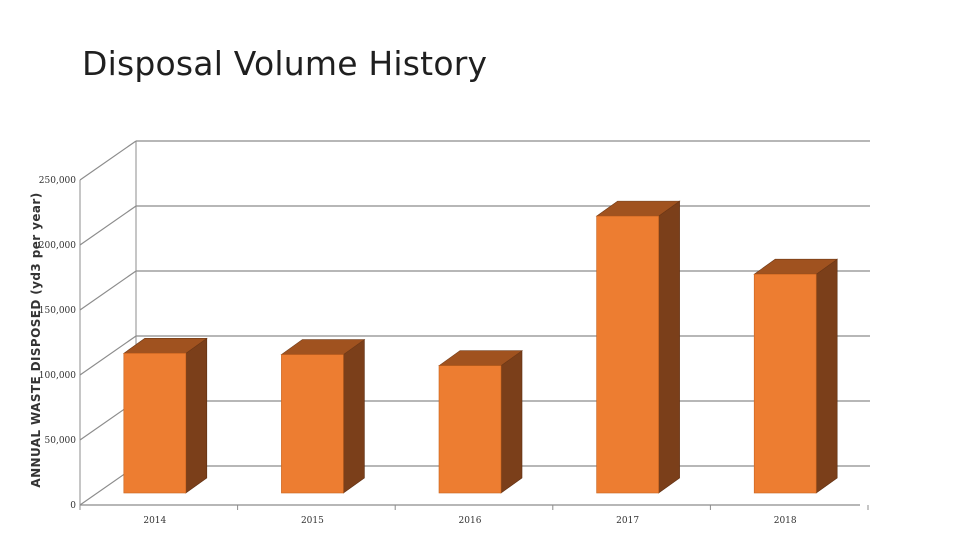  Describe the element at coordinates (57, 181) in the screenshot. I see `y-tick-label: 250,000` at that location.